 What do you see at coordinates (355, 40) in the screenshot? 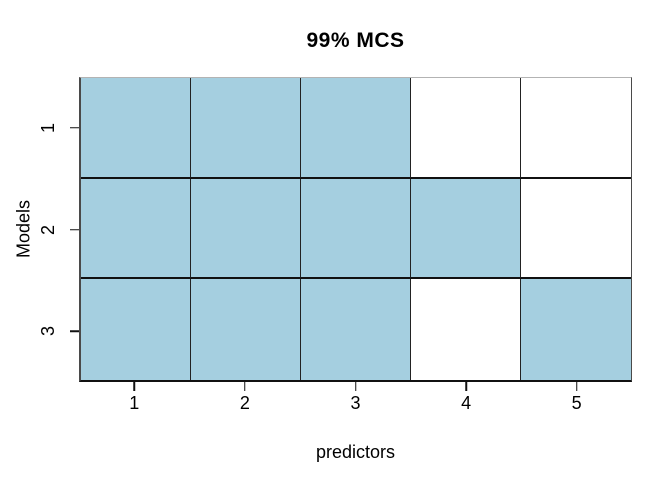
I see `chart-title: 99% MCS` at bounding box center [355, 40].